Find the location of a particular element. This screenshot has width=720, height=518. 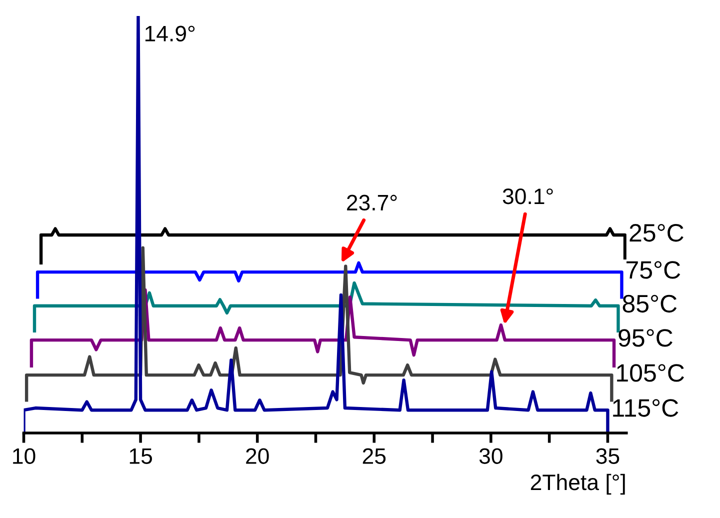

series-label: 25°C is located at coordinates (657, 233).